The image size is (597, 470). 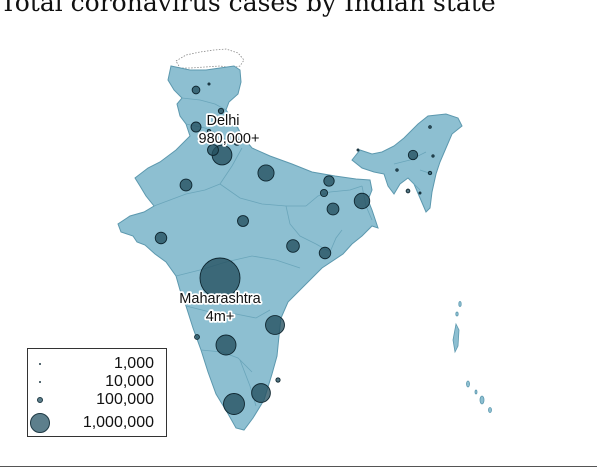 I want to click on andaman-nicobar-islands, so click(x=472, y=357).